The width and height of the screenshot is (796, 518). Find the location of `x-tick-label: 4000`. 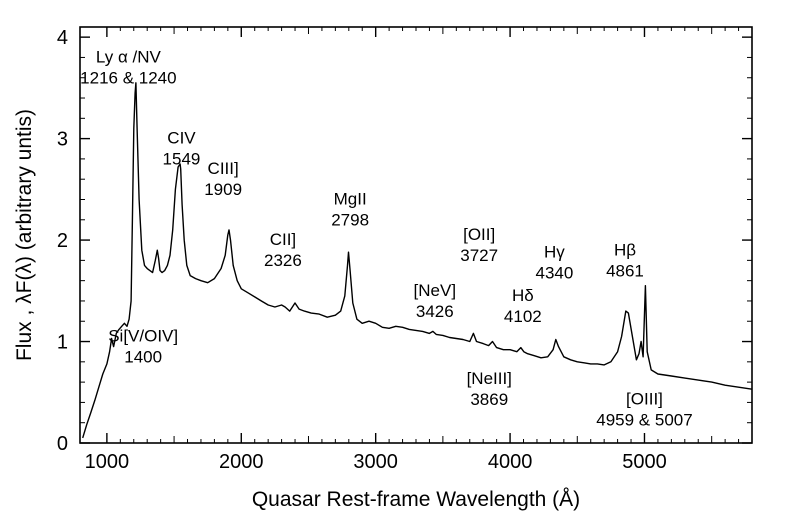

x-tick-label: 4000 is located at coordinates (510, 462).